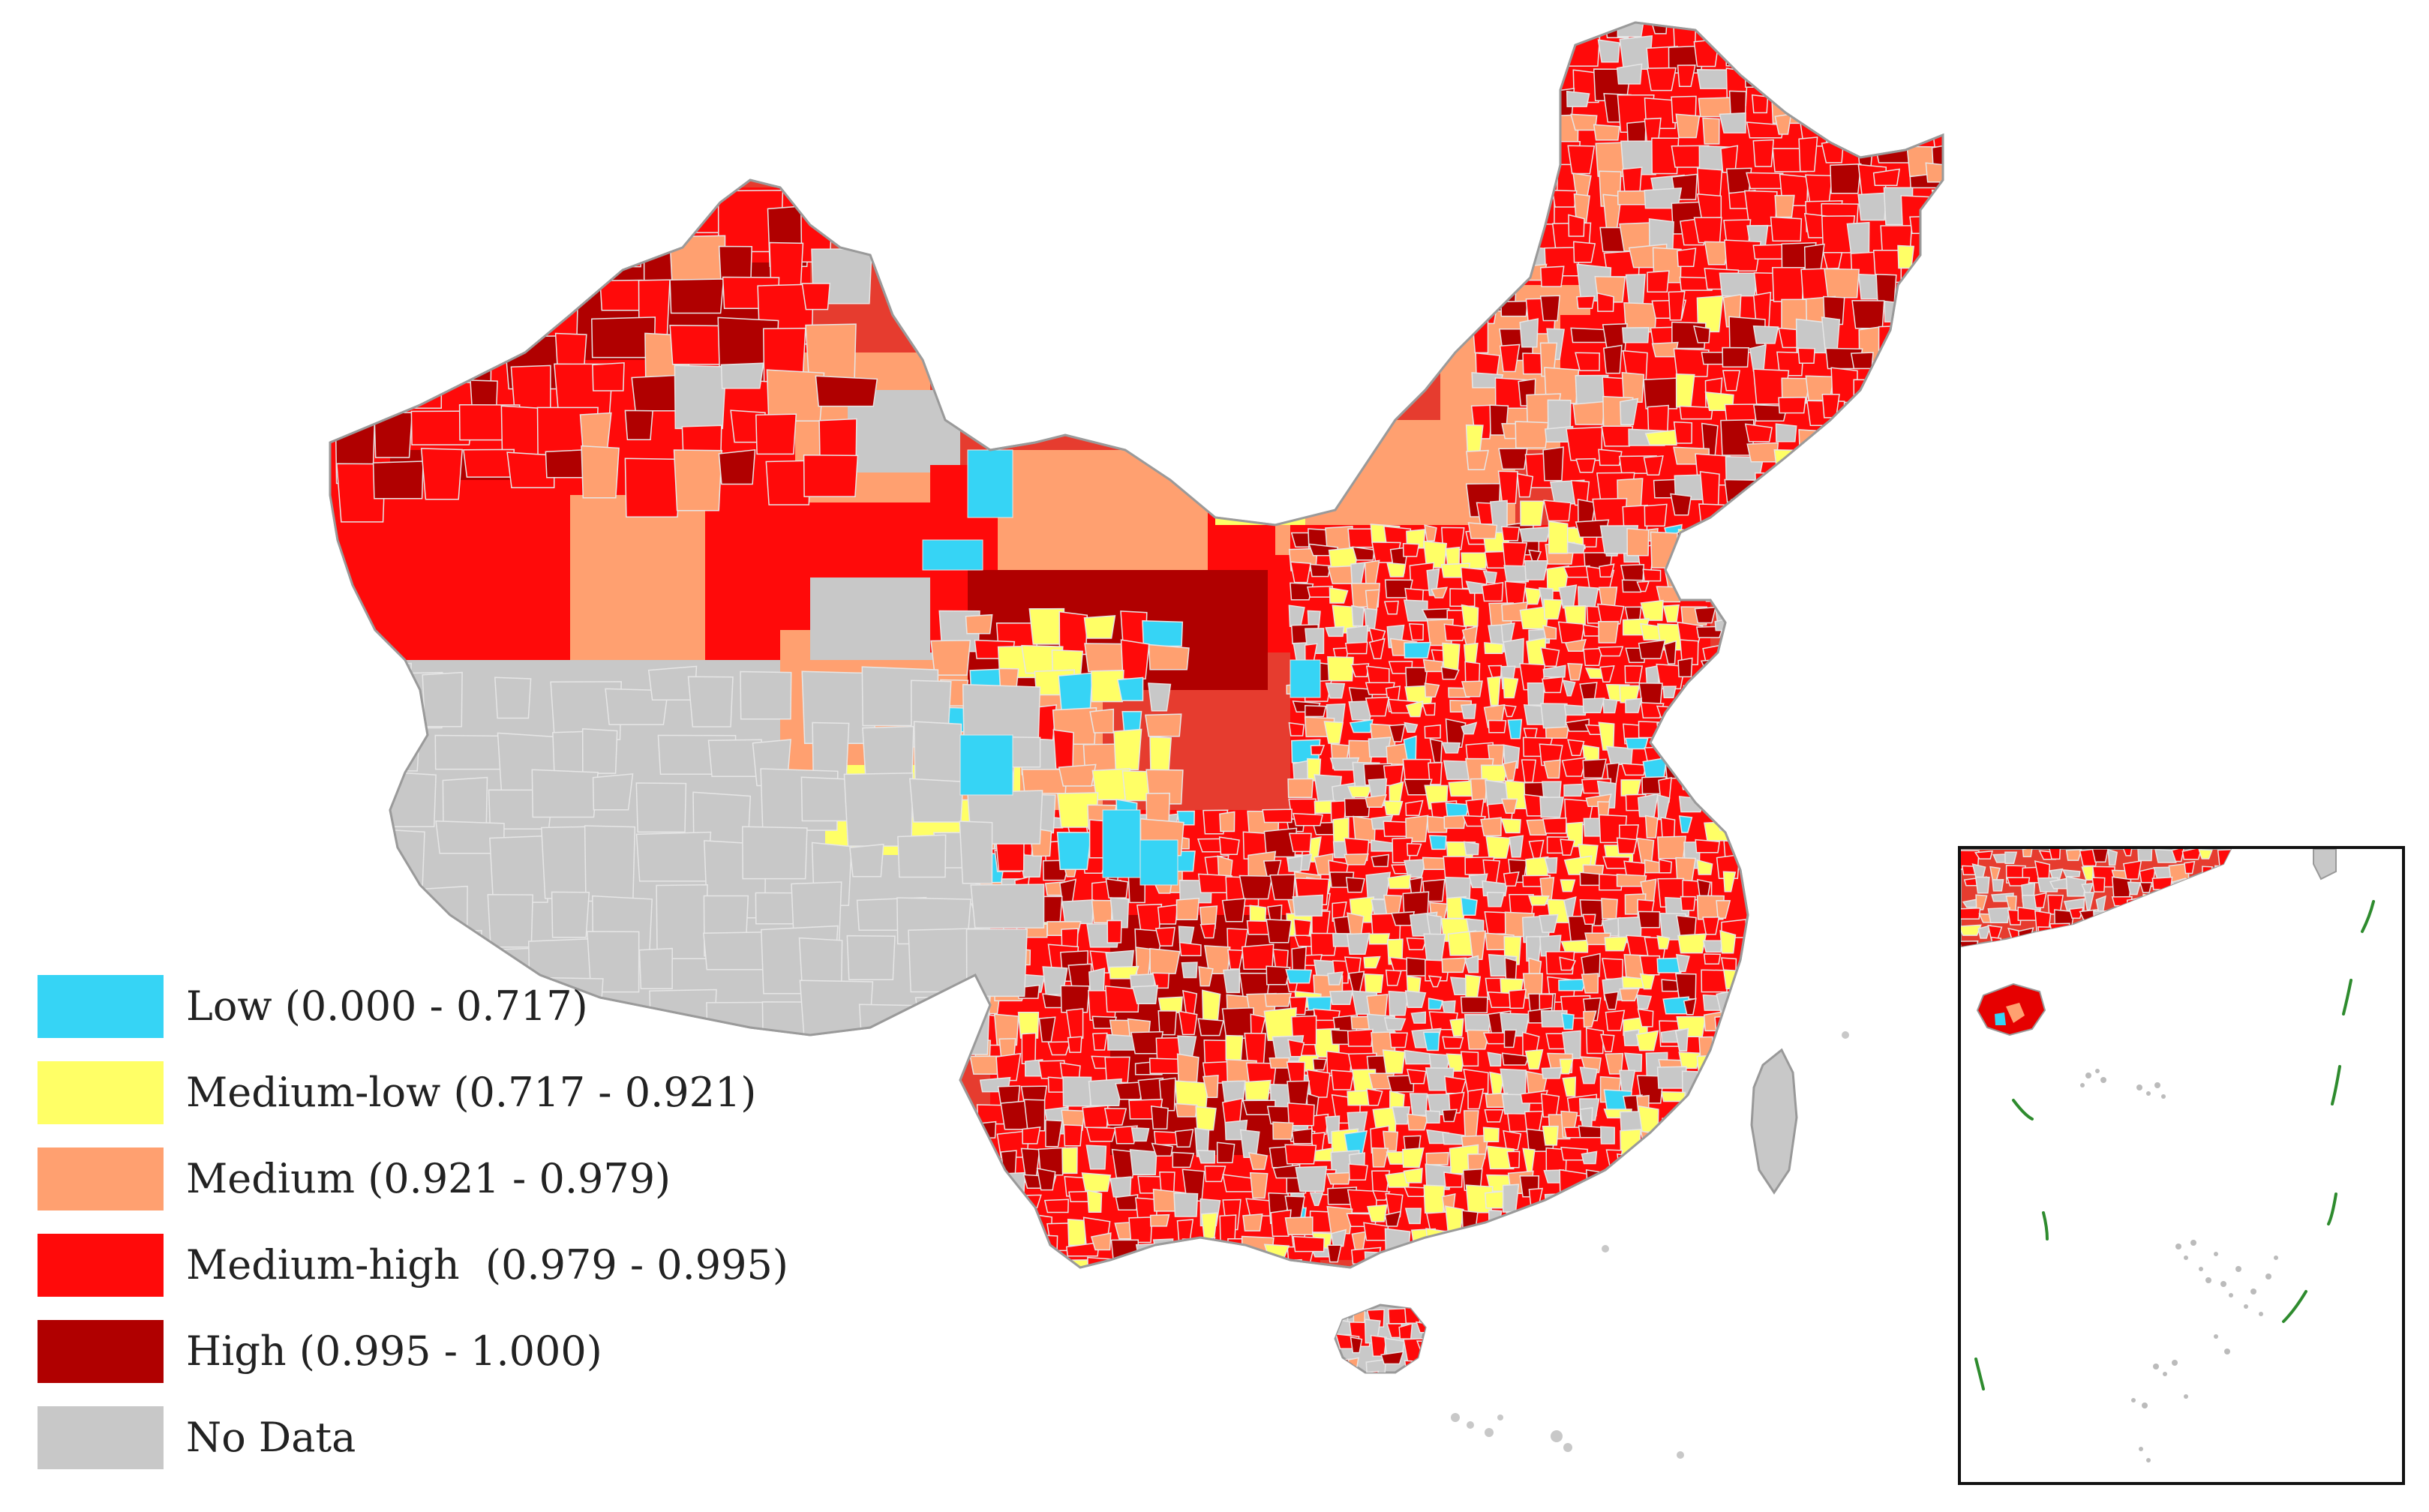  Describe the element at coordinates (2179, 1265) in the screenshot. I see `inset-islands` at that location.